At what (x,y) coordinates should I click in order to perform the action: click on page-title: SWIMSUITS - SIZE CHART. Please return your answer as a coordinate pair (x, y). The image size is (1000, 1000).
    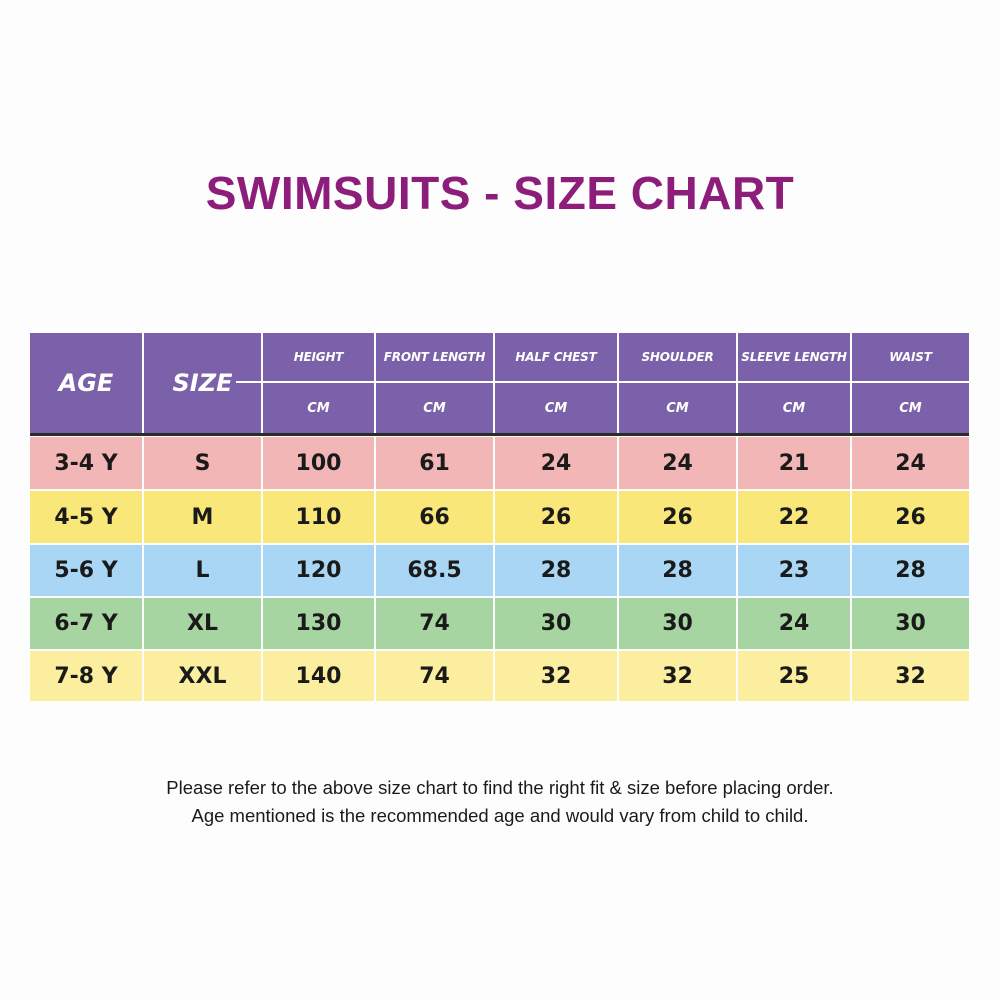
    Looking at the image, I should click on (500, 193).